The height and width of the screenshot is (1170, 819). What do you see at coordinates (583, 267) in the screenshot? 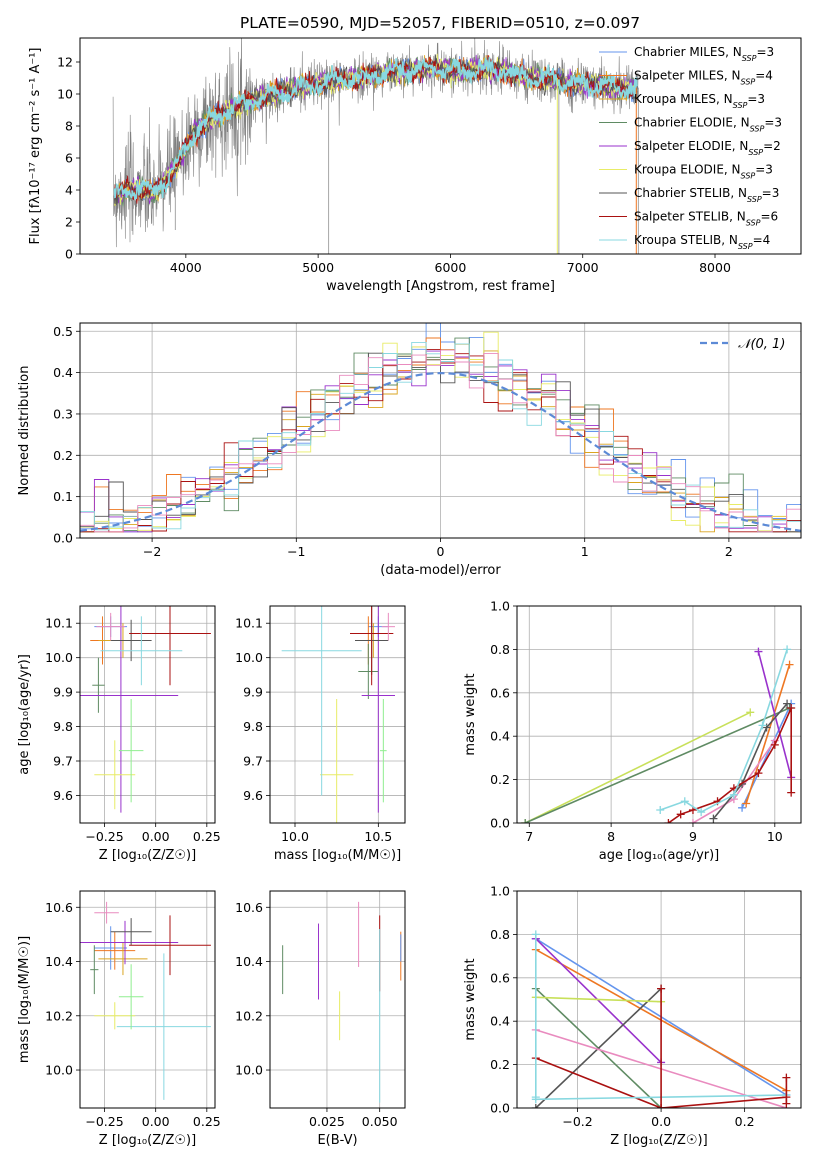
I see `x-tick-label: 7000` at bounding box center [583, 267].